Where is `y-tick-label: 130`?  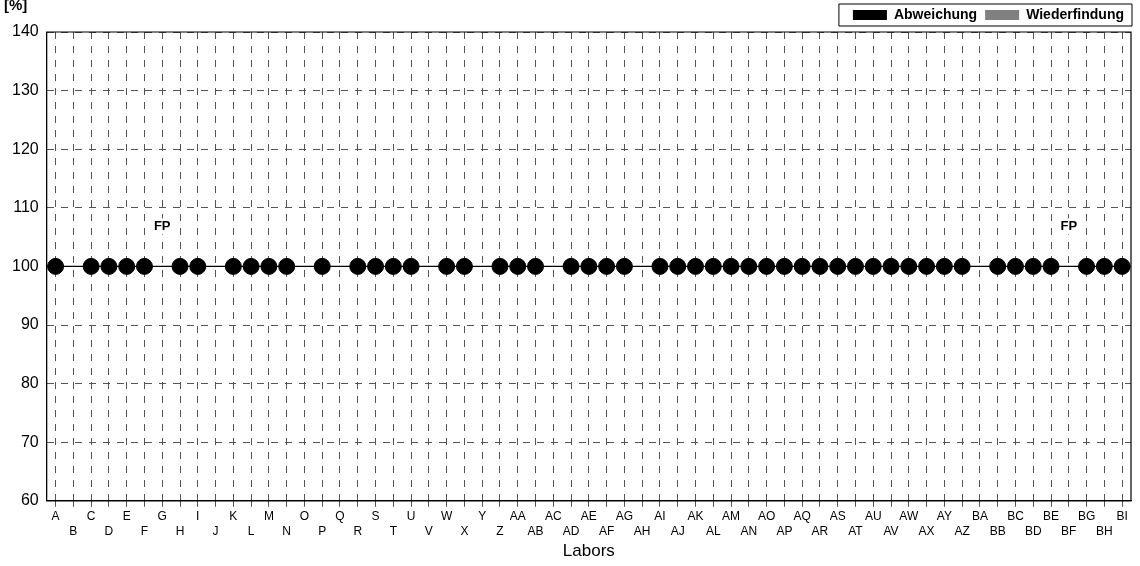 y-tick-label: 130 is located at coordinates (25, 90).